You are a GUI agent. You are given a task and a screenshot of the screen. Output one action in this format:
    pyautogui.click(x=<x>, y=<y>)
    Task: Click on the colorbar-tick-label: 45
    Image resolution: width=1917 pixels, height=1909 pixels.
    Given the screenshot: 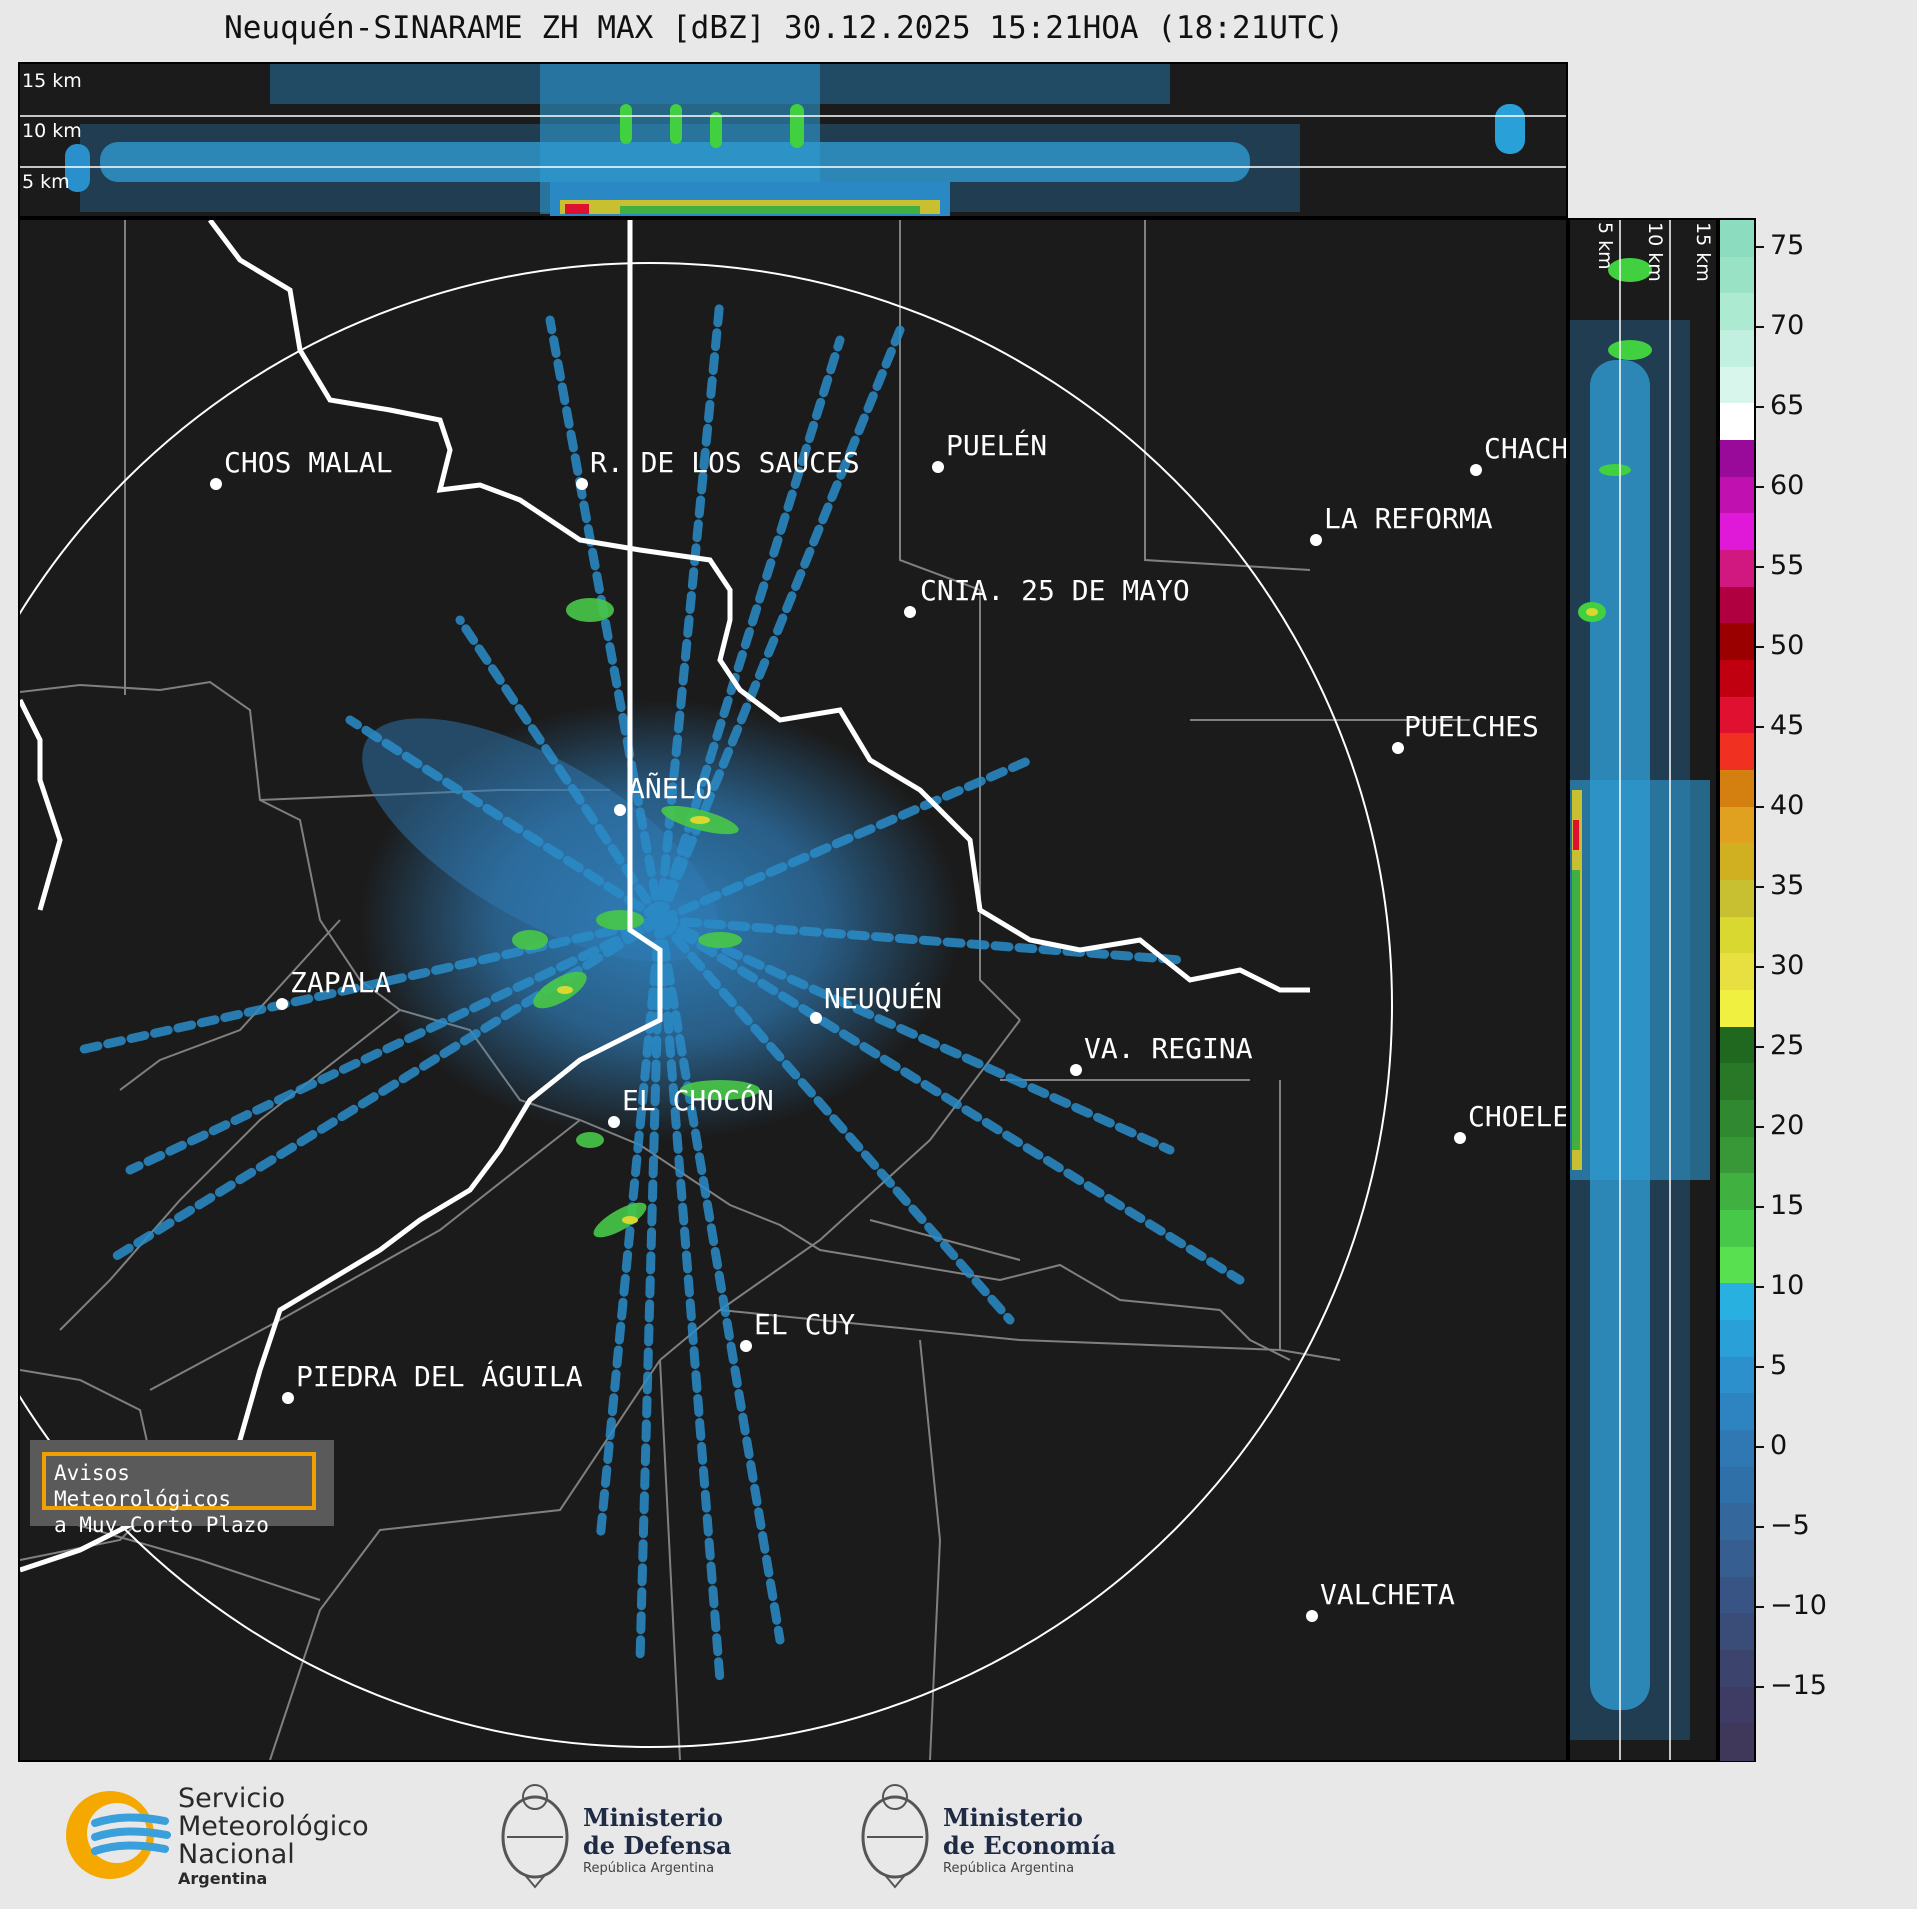 What is the action you would take?
    pyautogui.click(x=1787, y=725)
    